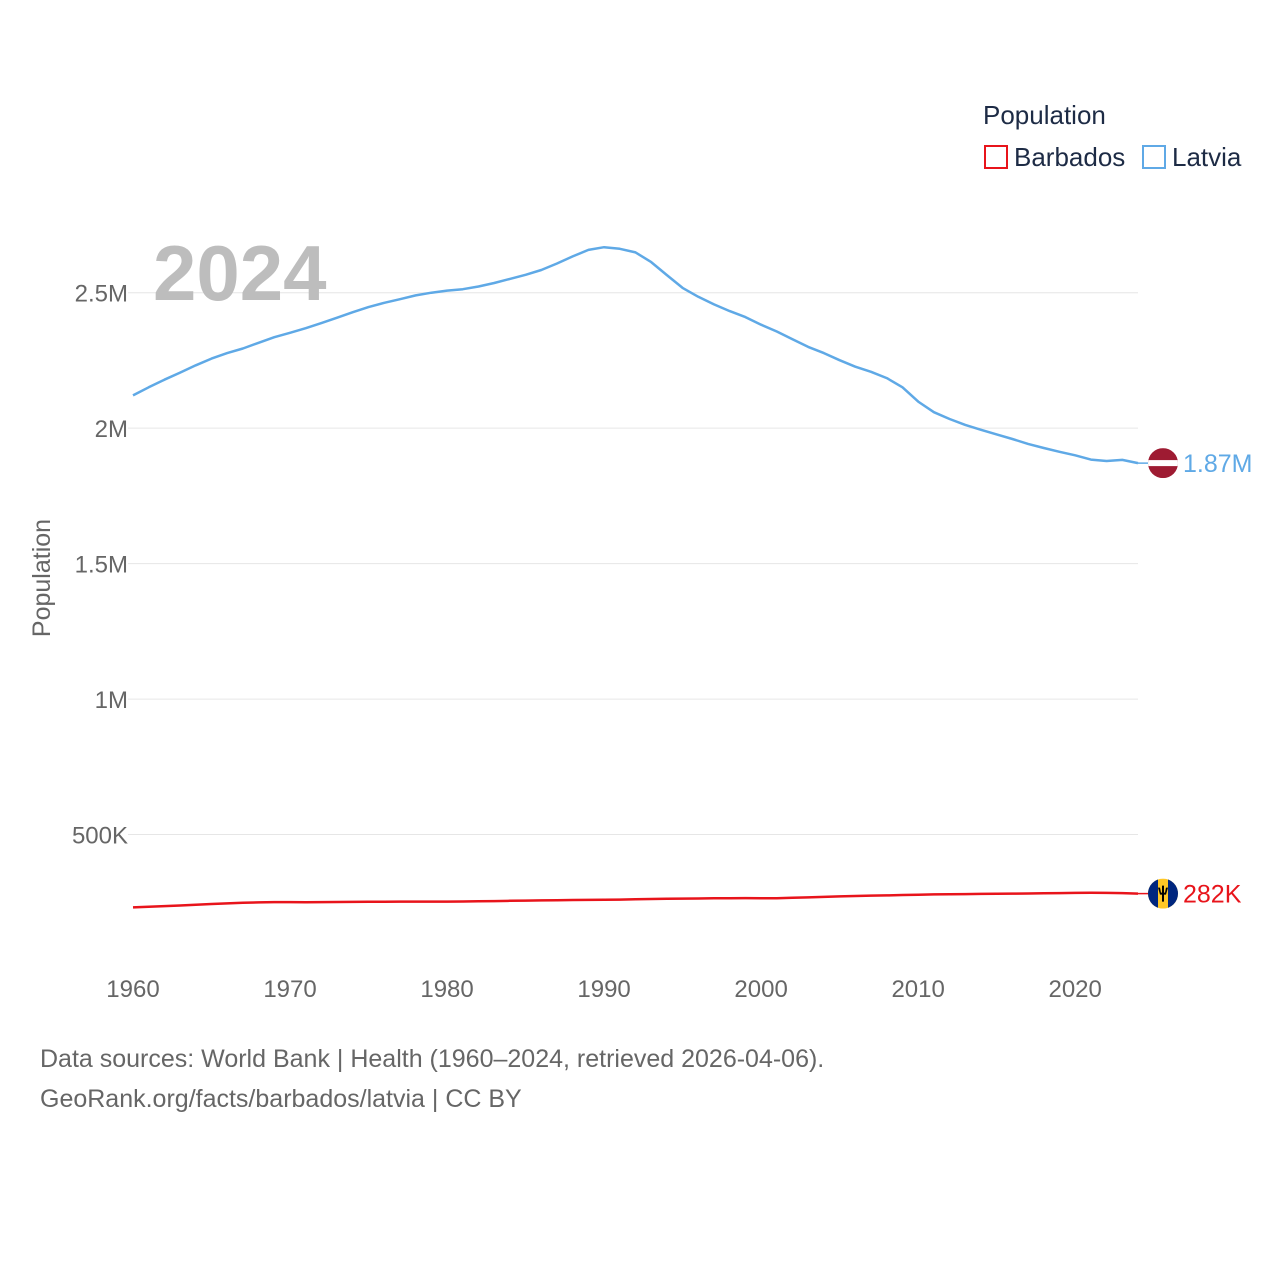 Image resolution: width=1280 pixels, height=1280 pixels. I want to click on barbados-end-value: 282K, so click(1212, 895).